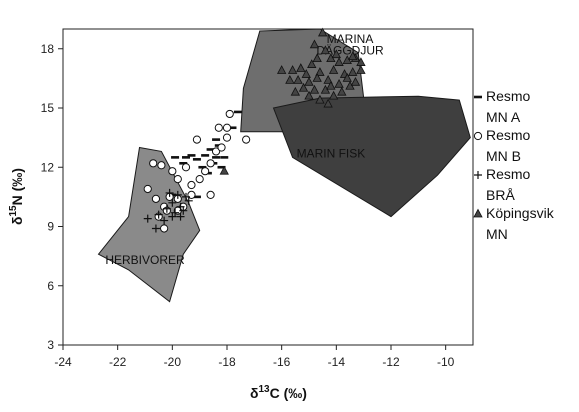 This screenshot has width=579, height=412. What do you see at coordinates (50, 286) in the screenshot?
I see `y-tick-label-6: 6` at bounding box center [50, 286].